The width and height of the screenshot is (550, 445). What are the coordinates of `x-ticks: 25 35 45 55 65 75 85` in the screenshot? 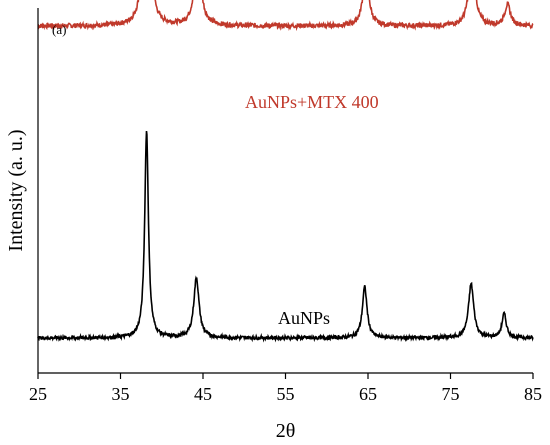 It's located at (285, 388).